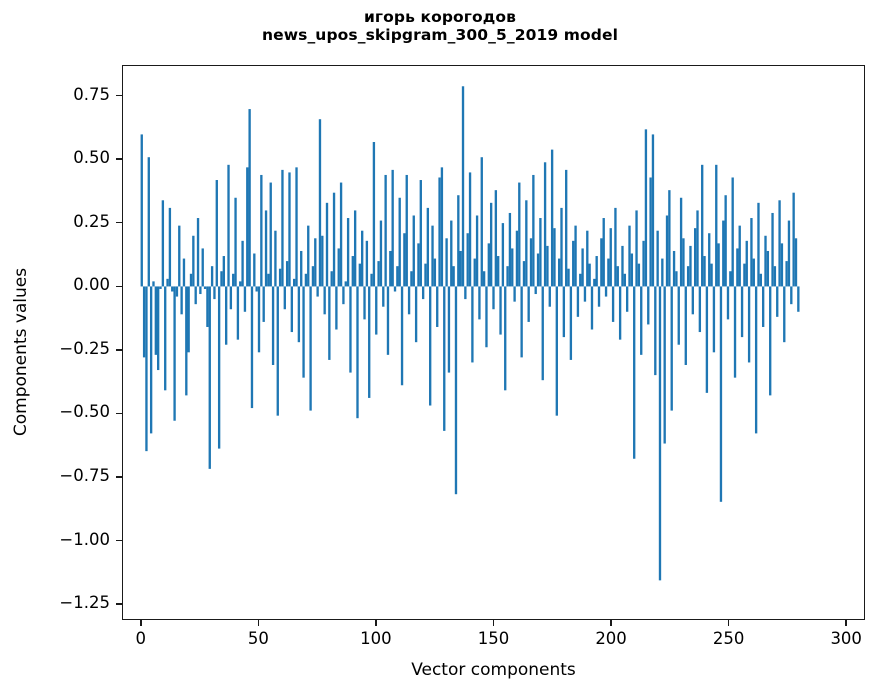  Describe the element at coordinates (91, 94) in the screenshot. I see `y-tick-label: 0.75` at that location.